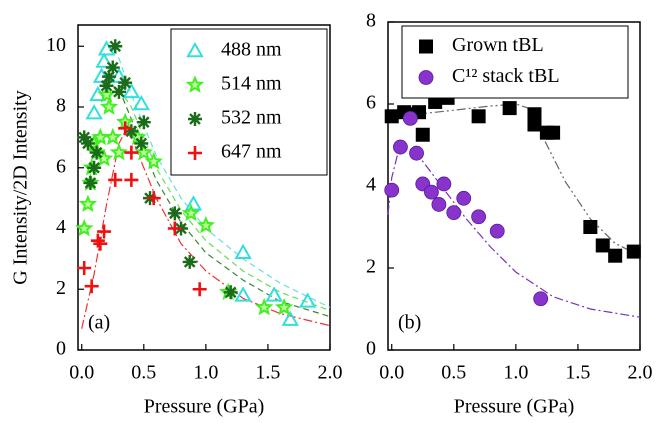 This screenshot has width=658, height=423. I want to click on panel-label: (a), so click(99, 323).